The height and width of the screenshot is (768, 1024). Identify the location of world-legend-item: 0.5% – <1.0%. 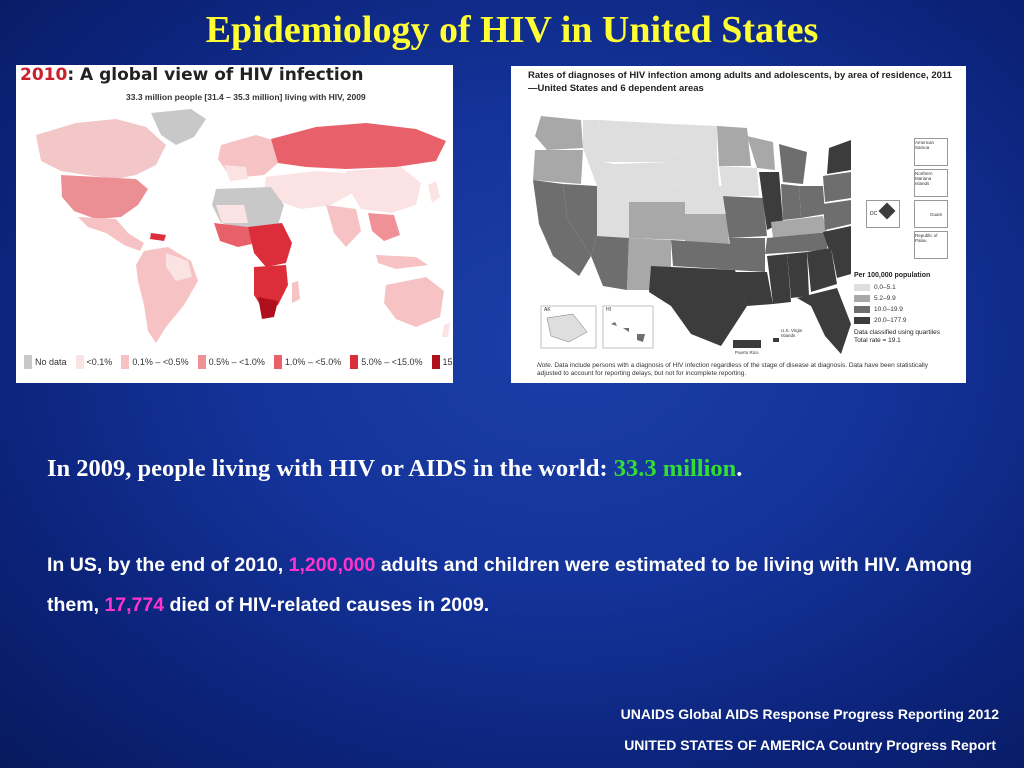
(231, 362).